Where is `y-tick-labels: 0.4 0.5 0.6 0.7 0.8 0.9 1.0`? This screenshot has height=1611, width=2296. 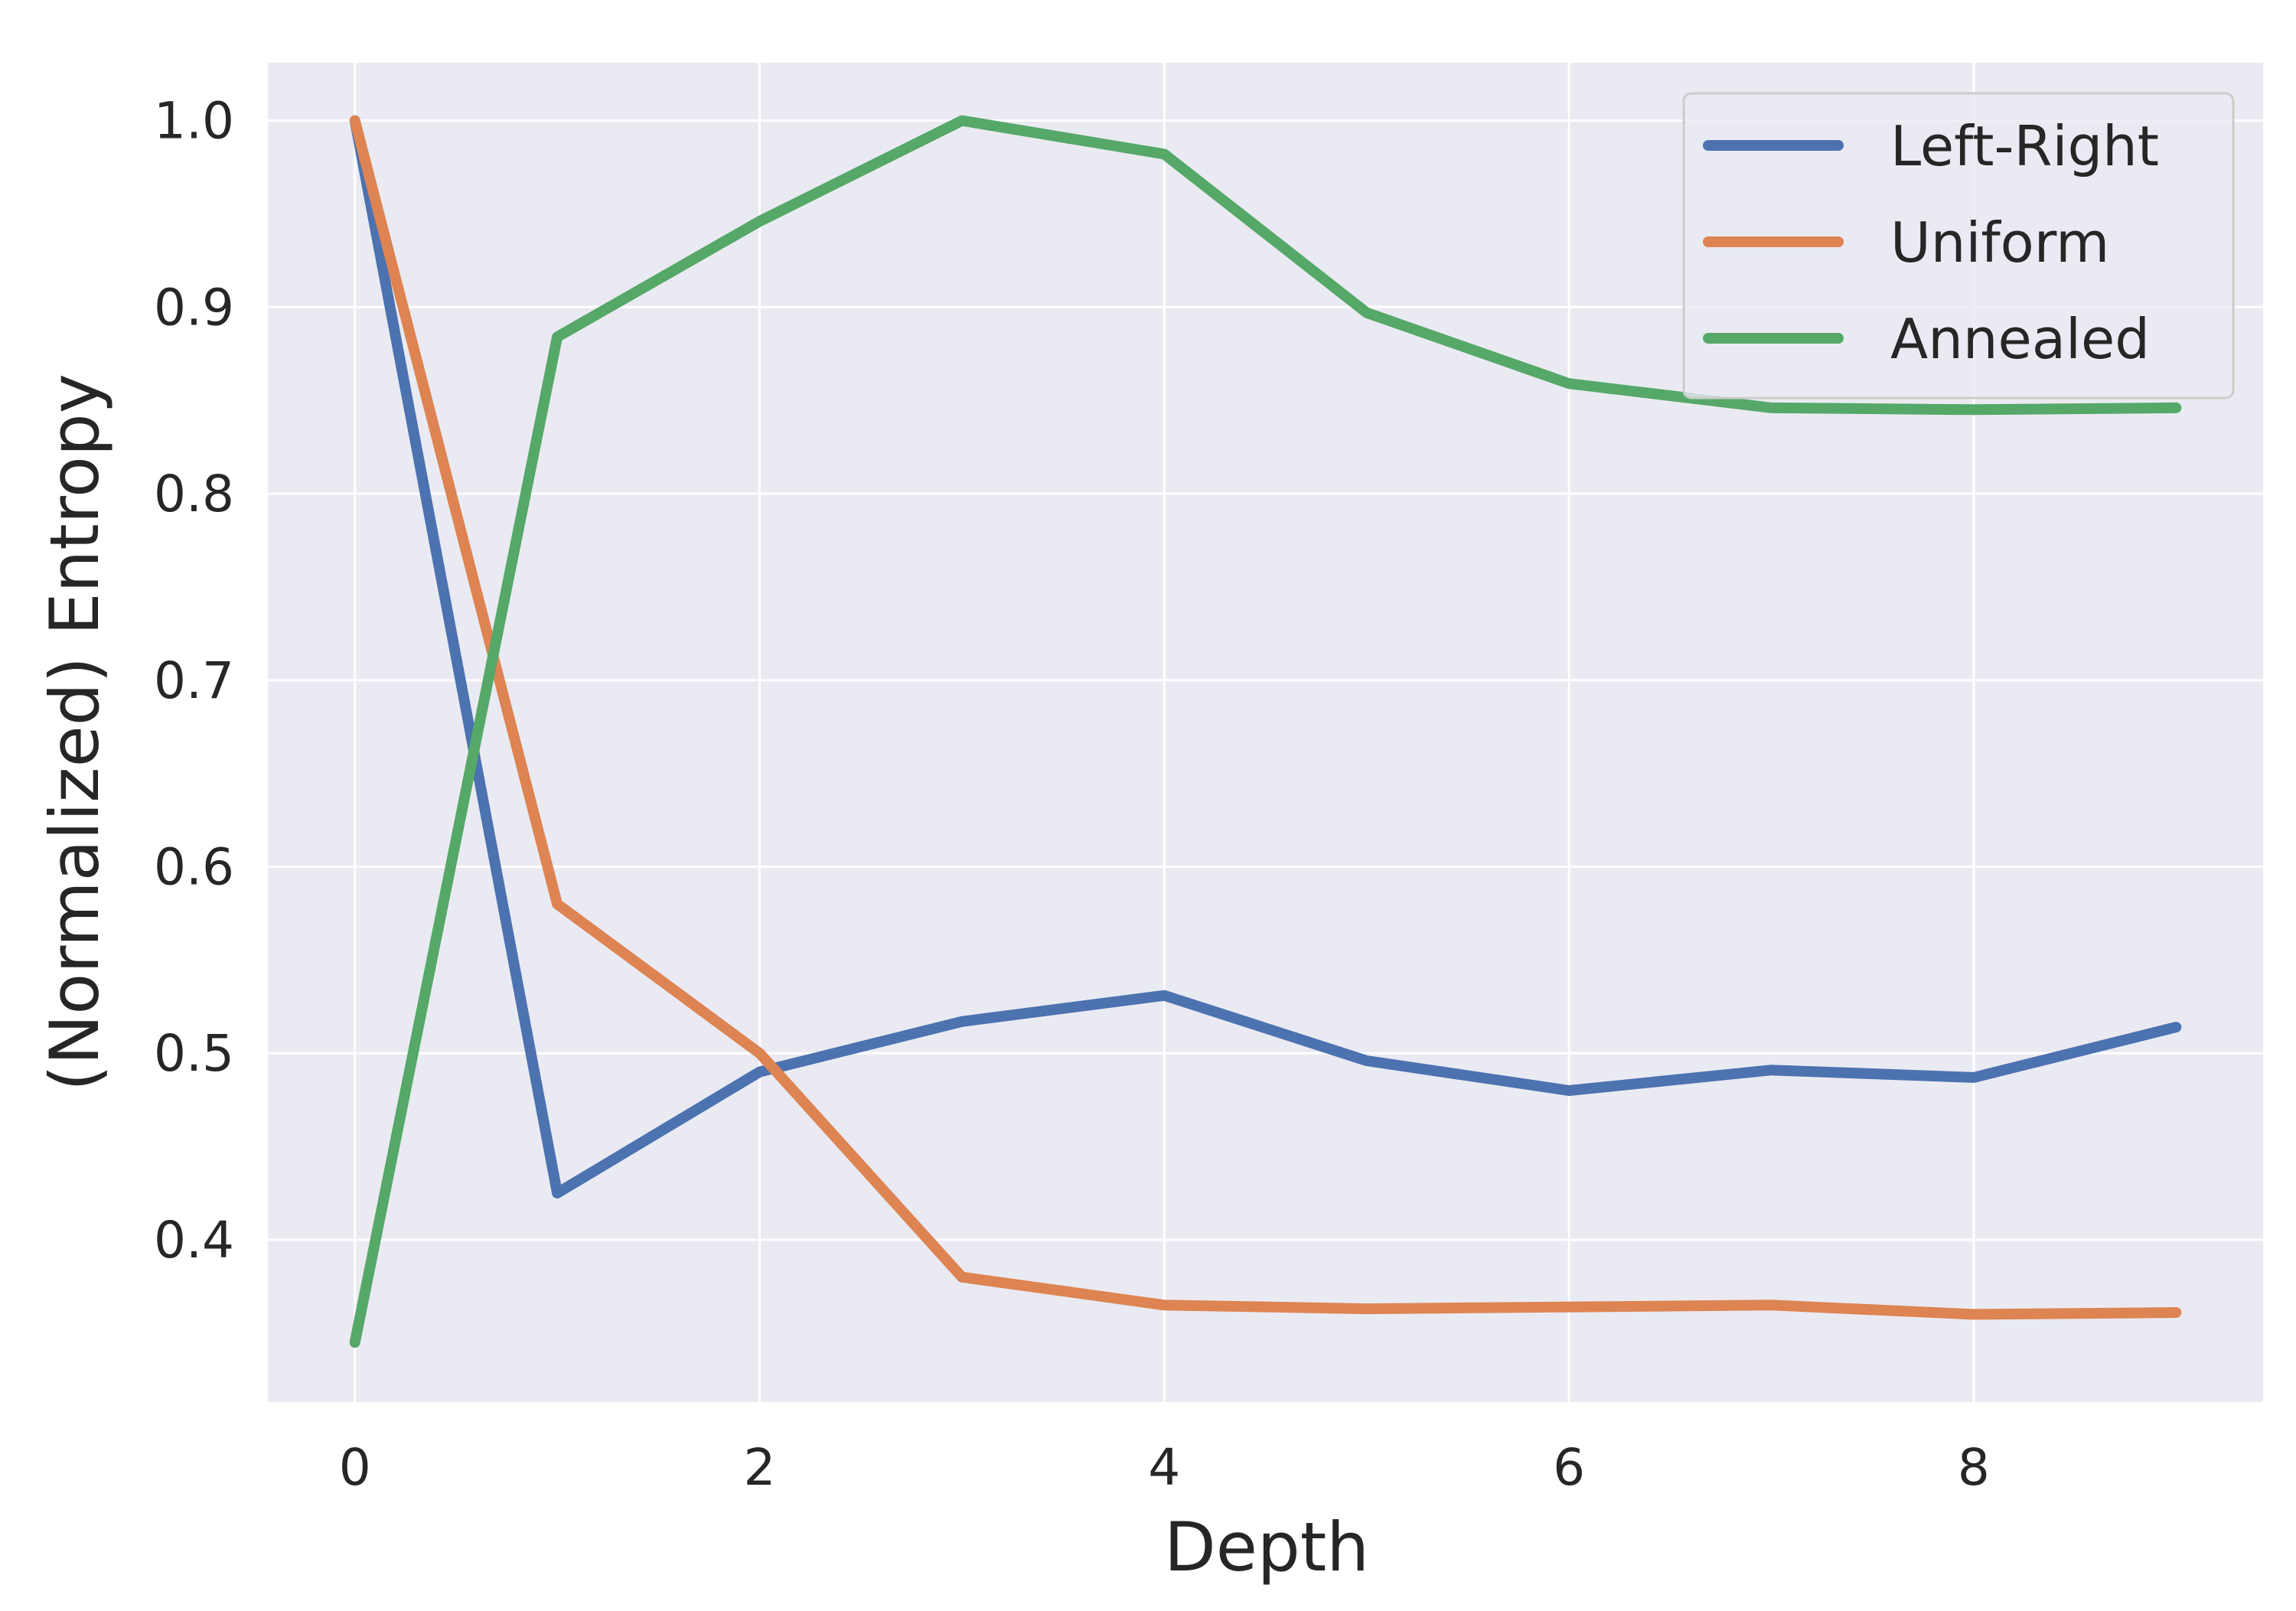 y-tick-labels: 0.4 0.5 0.6 0.7 0.8 0.9 1.0 is located at coordinates (194, 681).